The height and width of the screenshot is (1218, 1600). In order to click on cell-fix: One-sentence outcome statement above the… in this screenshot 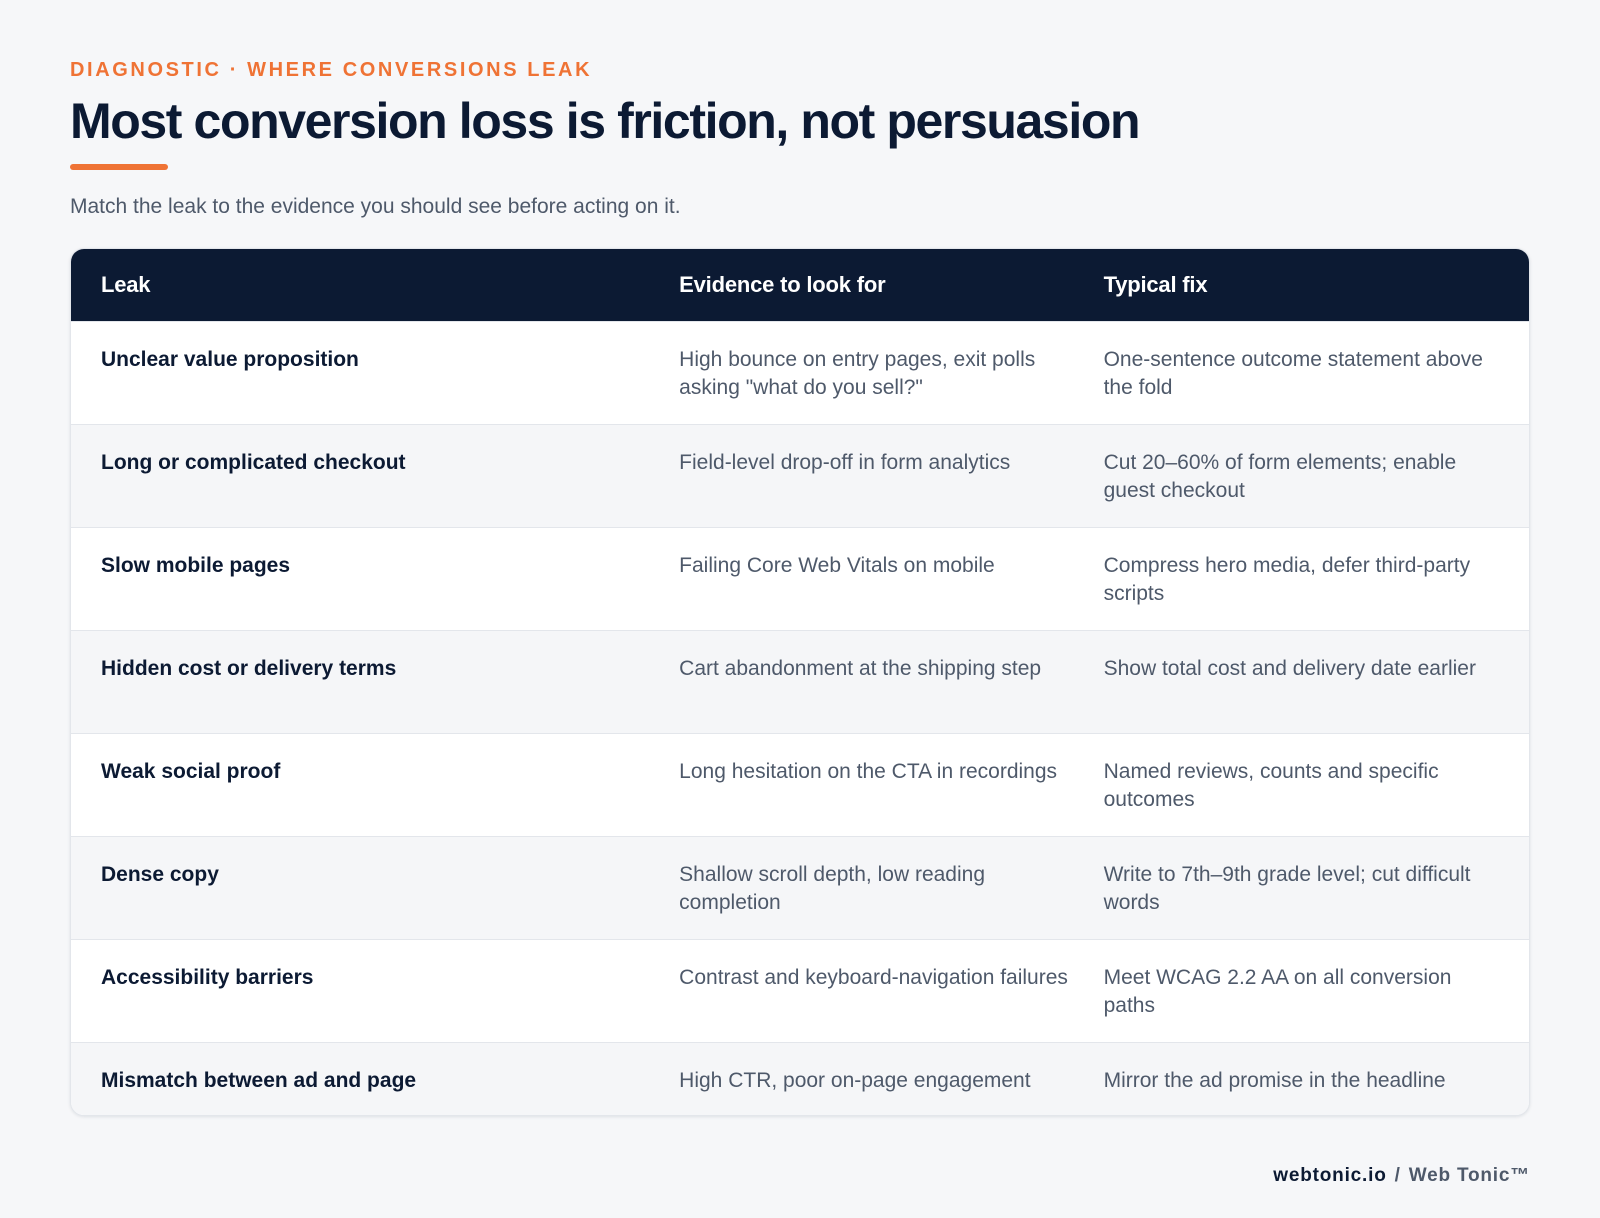, I will do `click(1293, 373)`.